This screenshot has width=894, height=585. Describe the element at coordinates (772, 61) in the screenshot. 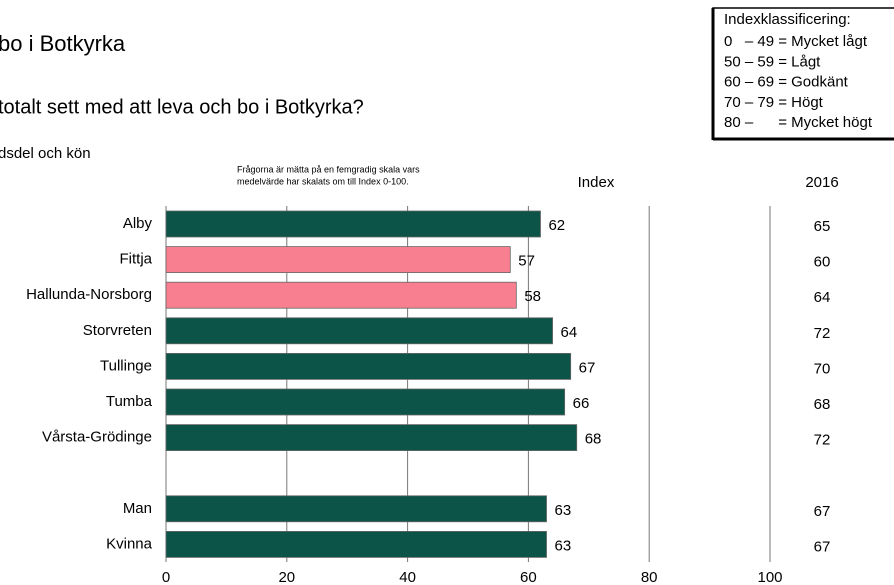

I see `legend-line: 50 – 59 = Lågt` at that location.